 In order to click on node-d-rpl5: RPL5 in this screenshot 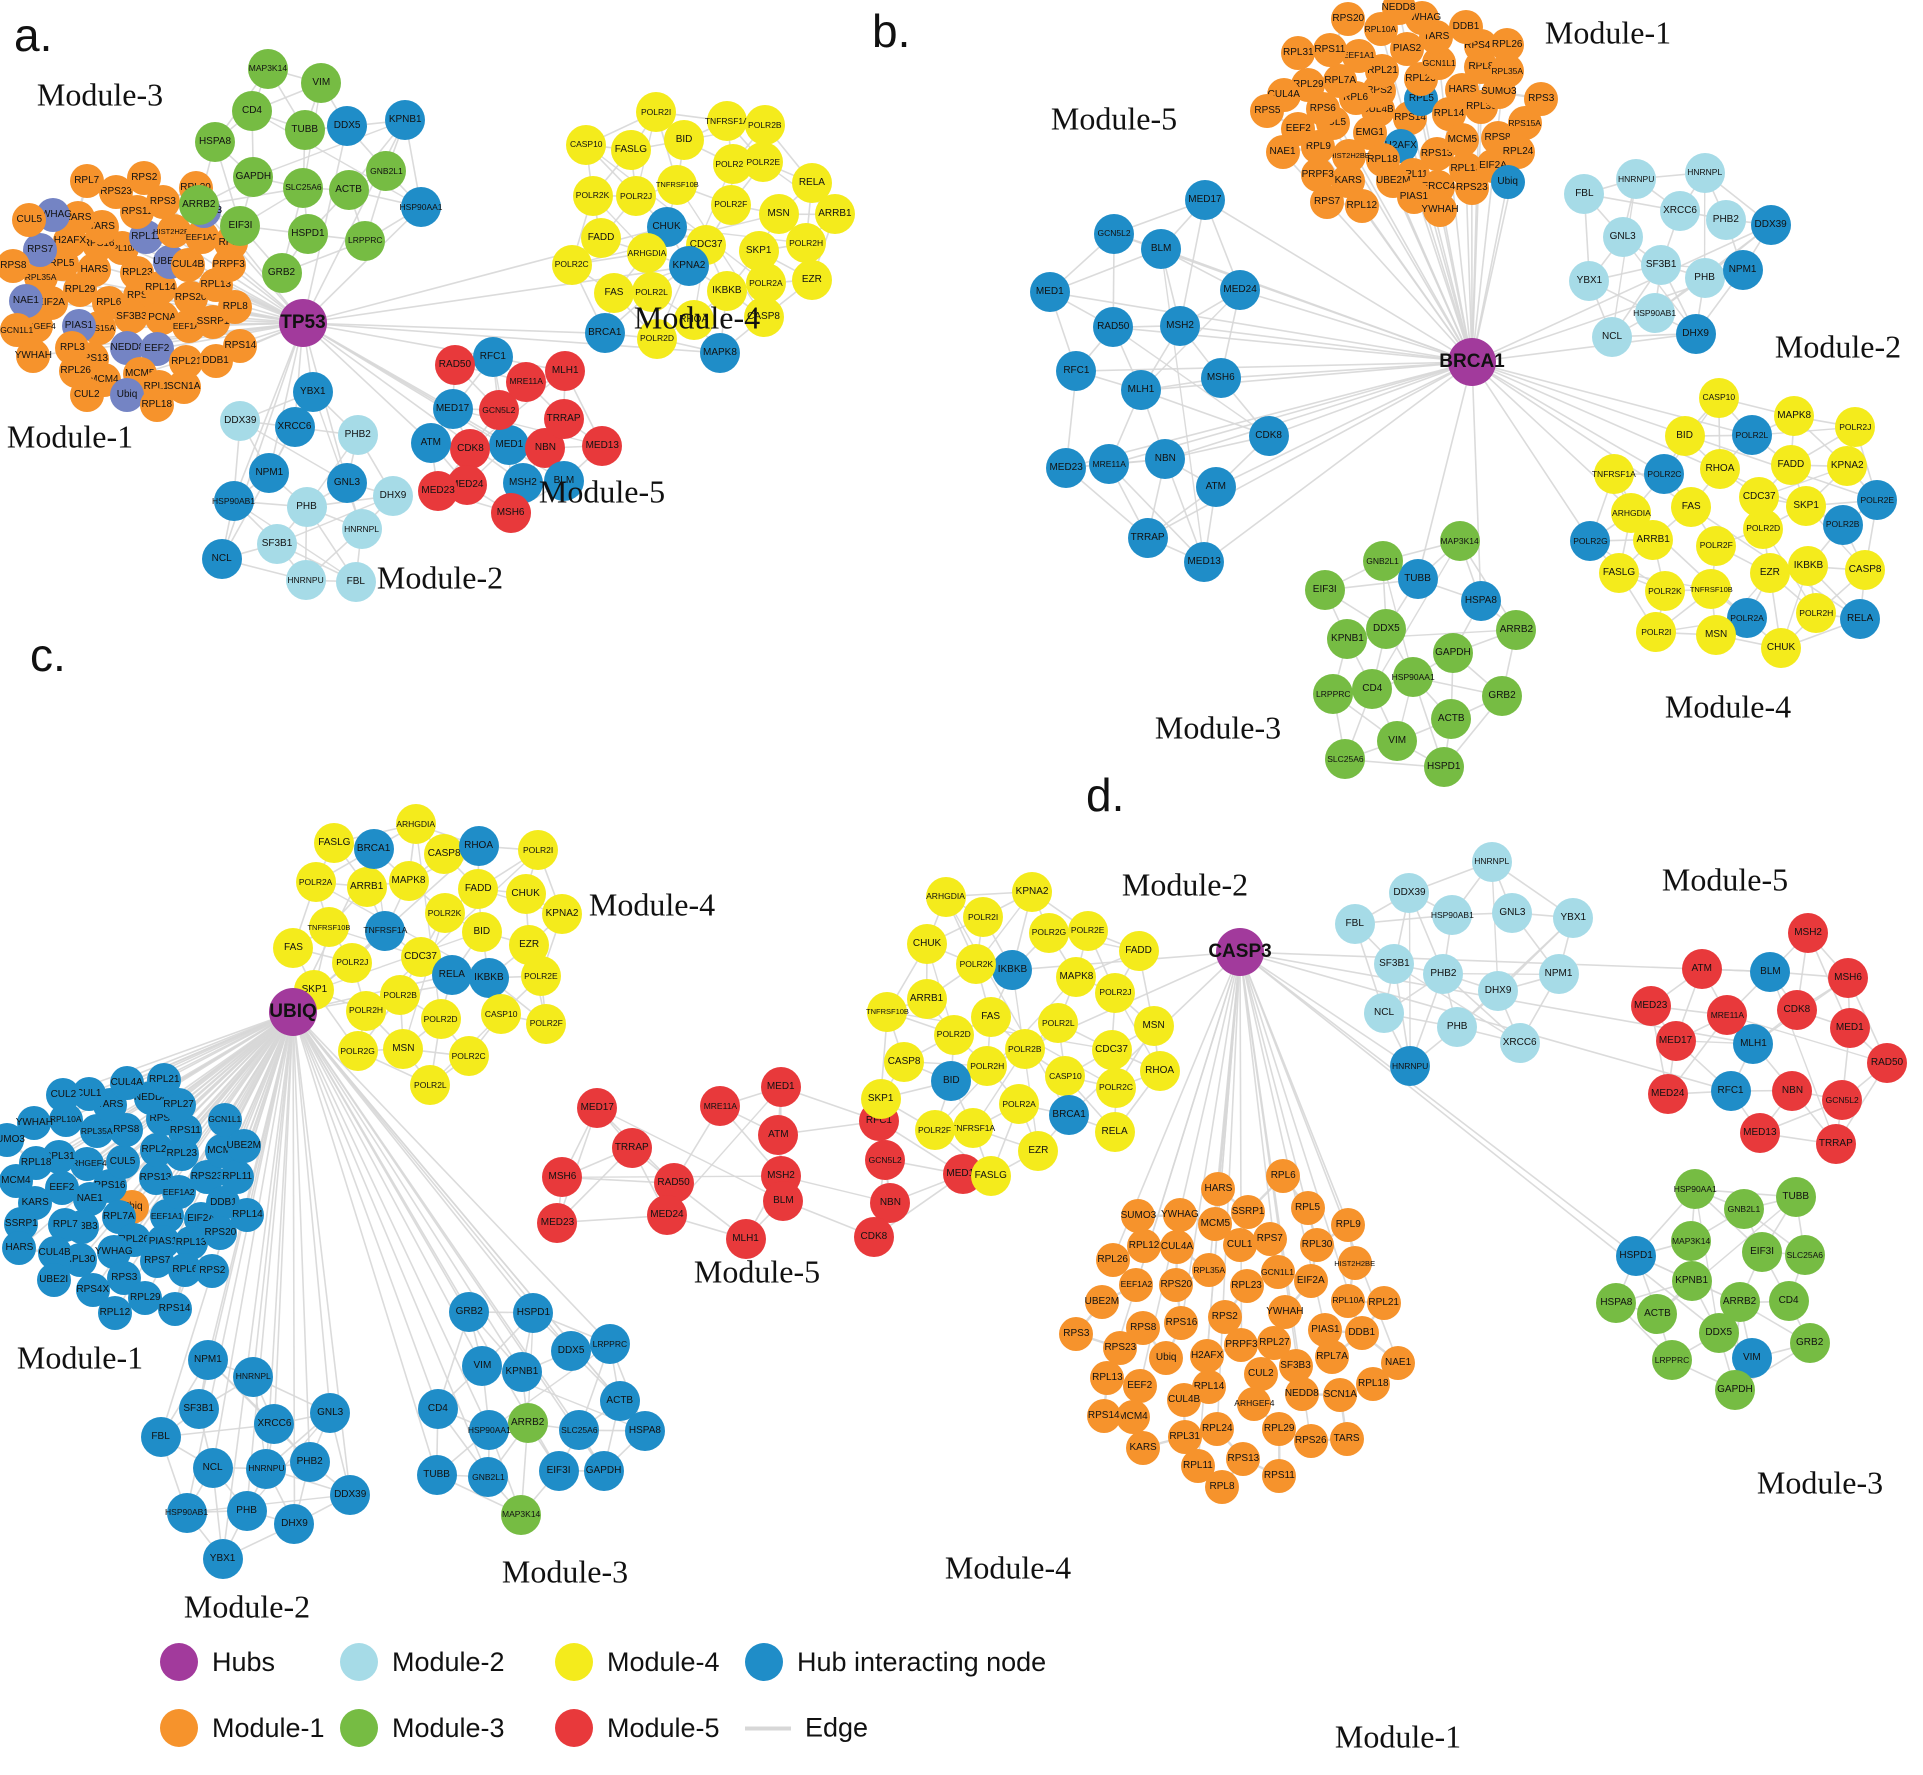, I will do `click(1307, 1208)`.